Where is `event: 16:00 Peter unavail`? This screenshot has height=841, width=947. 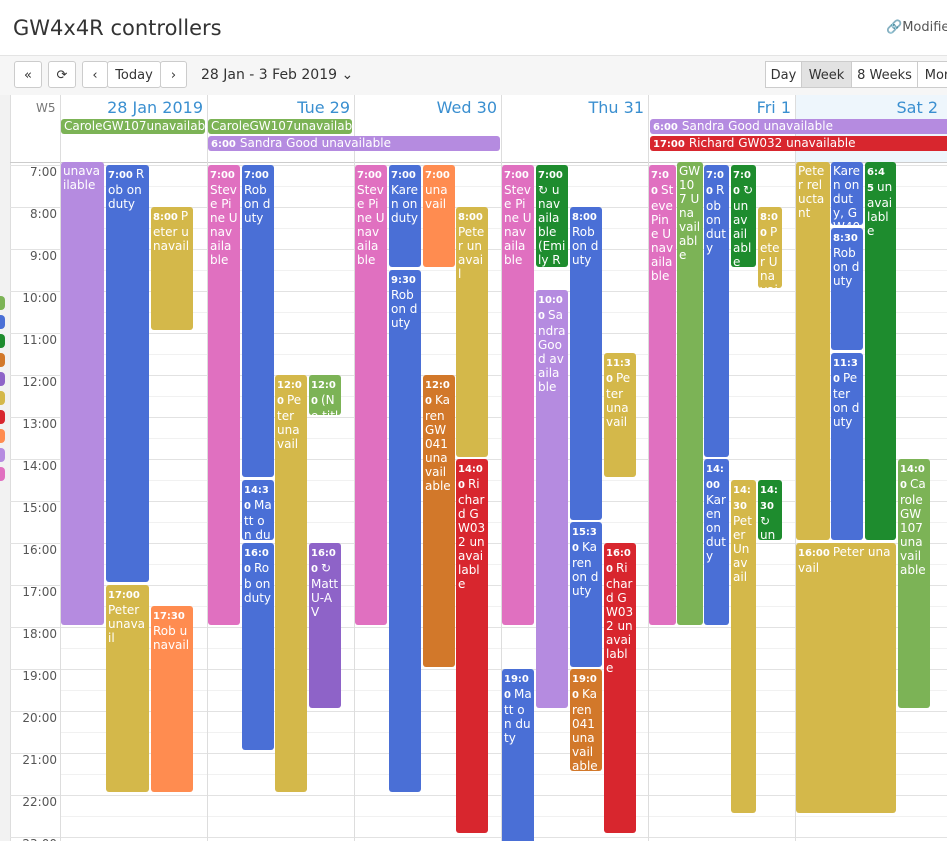 event: 16:00 Peter unavail is located at coordinates (846, 678).